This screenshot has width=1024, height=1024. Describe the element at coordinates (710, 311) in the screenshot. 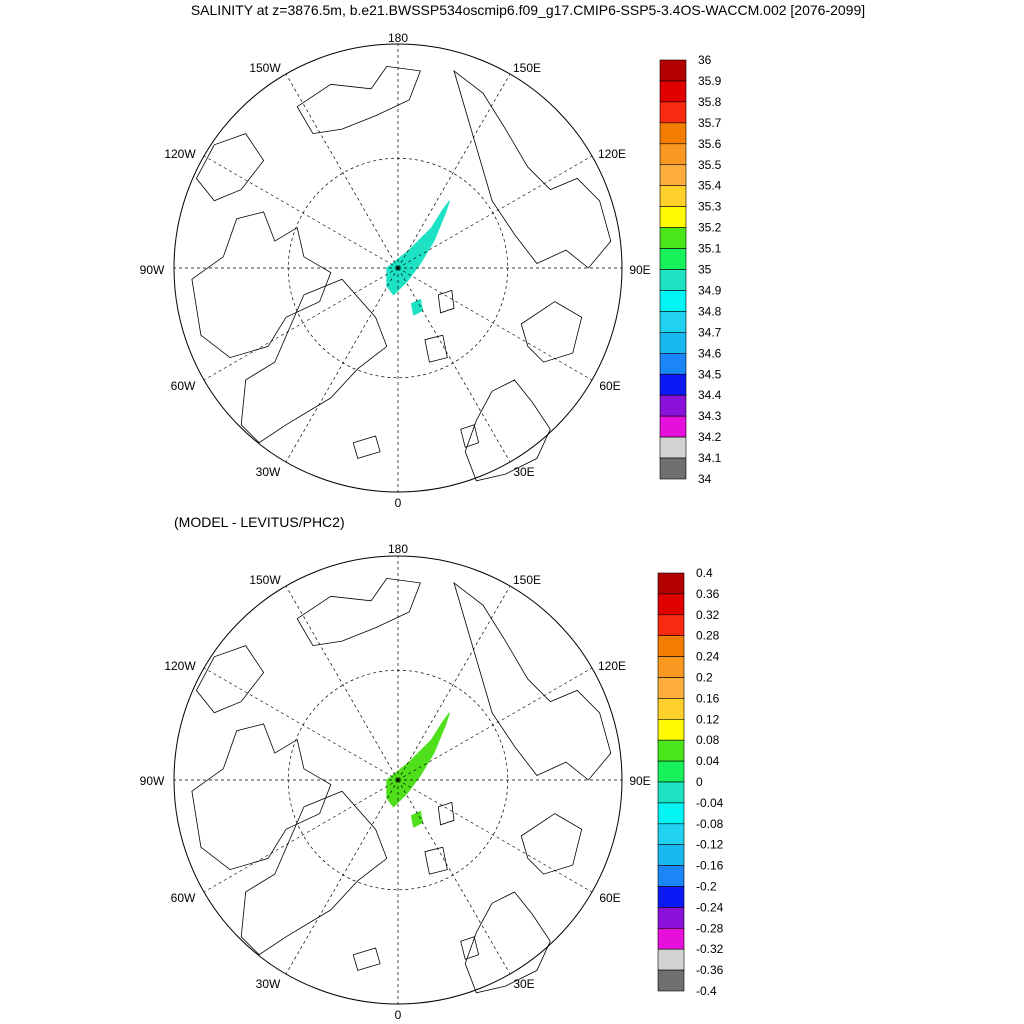

I see `colorbar-label: 34.8` at that location.